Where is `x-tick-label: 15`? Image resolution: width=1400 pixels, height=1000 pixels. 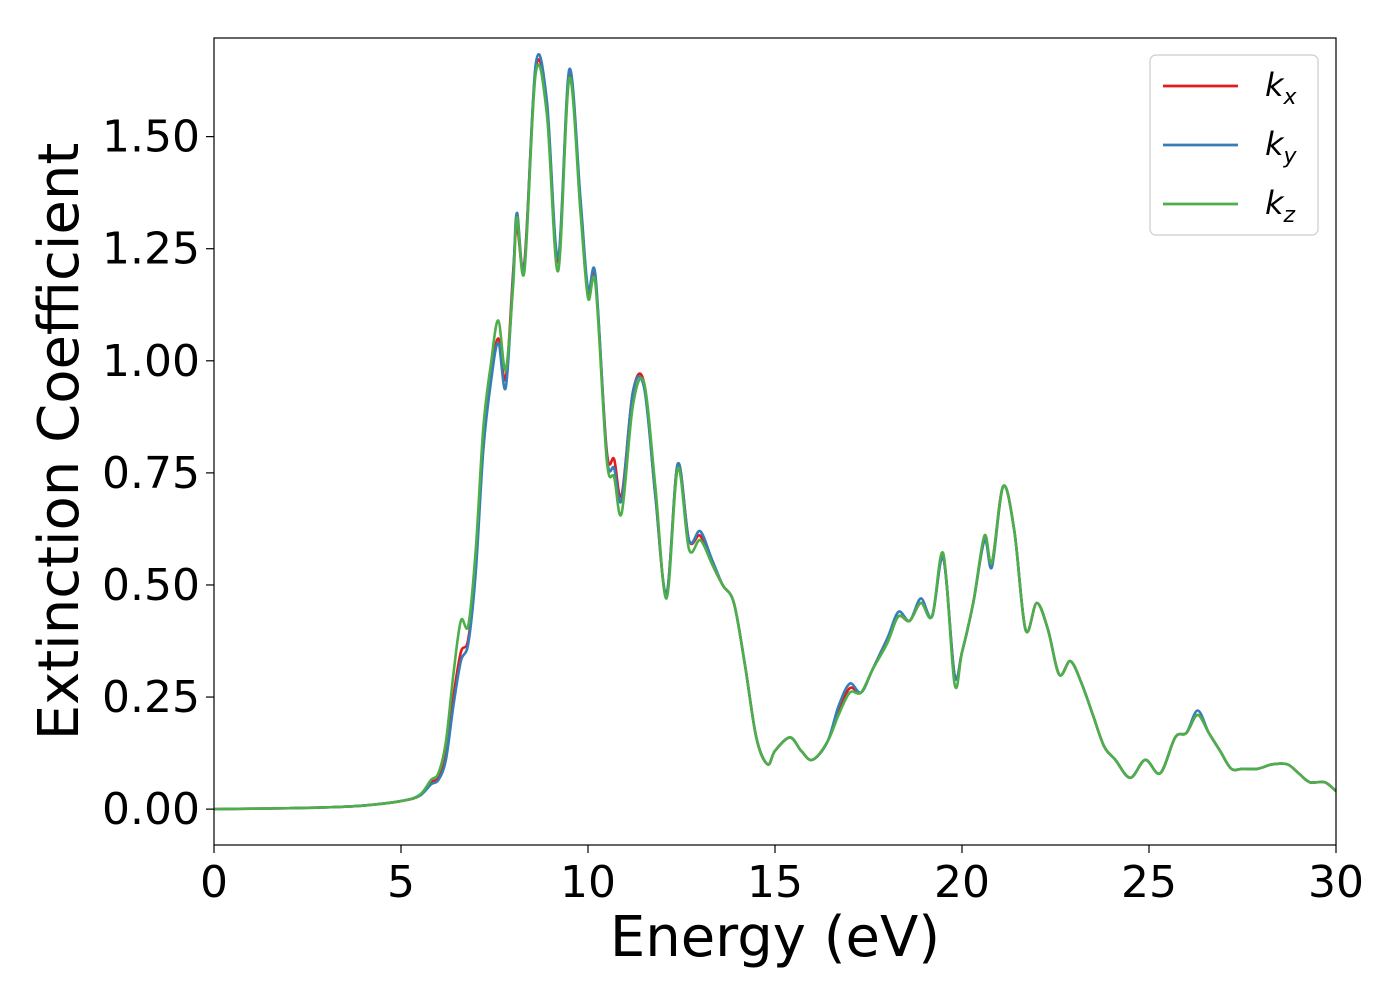
x-tick-label: 15 is located at coordinates (775, 882).